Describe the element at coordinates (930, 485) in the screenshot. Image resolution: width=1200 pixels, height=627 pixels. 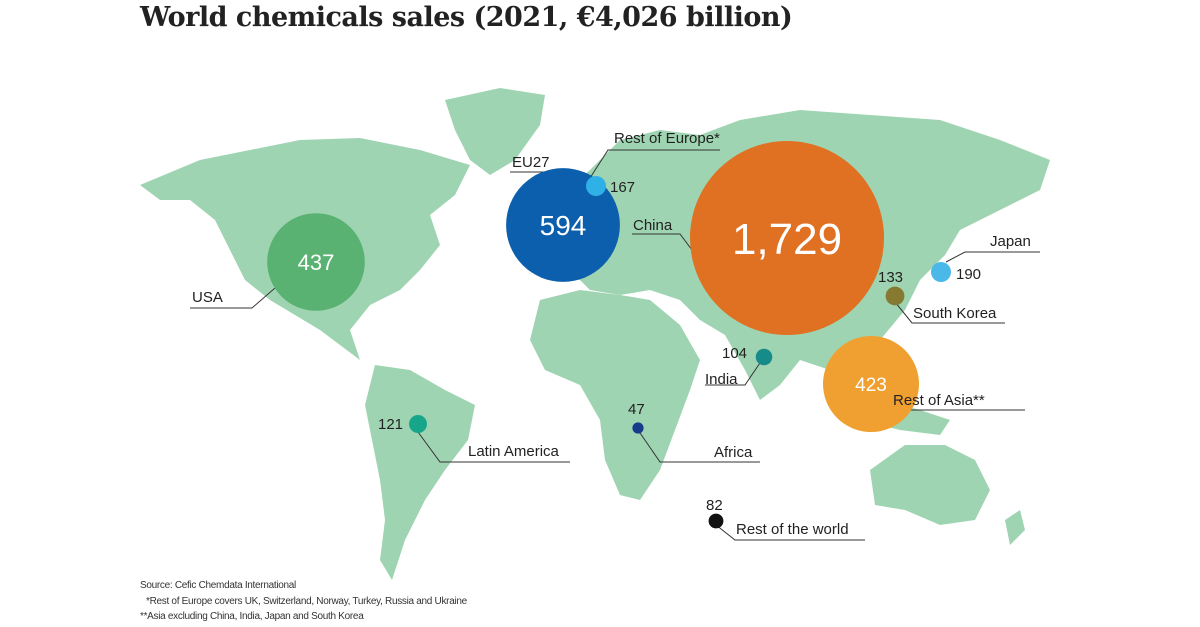
I see `australia` at that location.